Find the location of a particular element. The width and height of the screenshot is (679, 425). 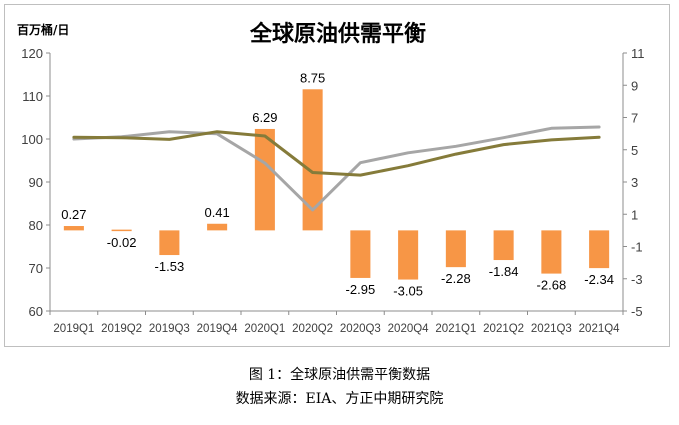

right-axis-tick-label: 11 is located at coordinates (638, 53).